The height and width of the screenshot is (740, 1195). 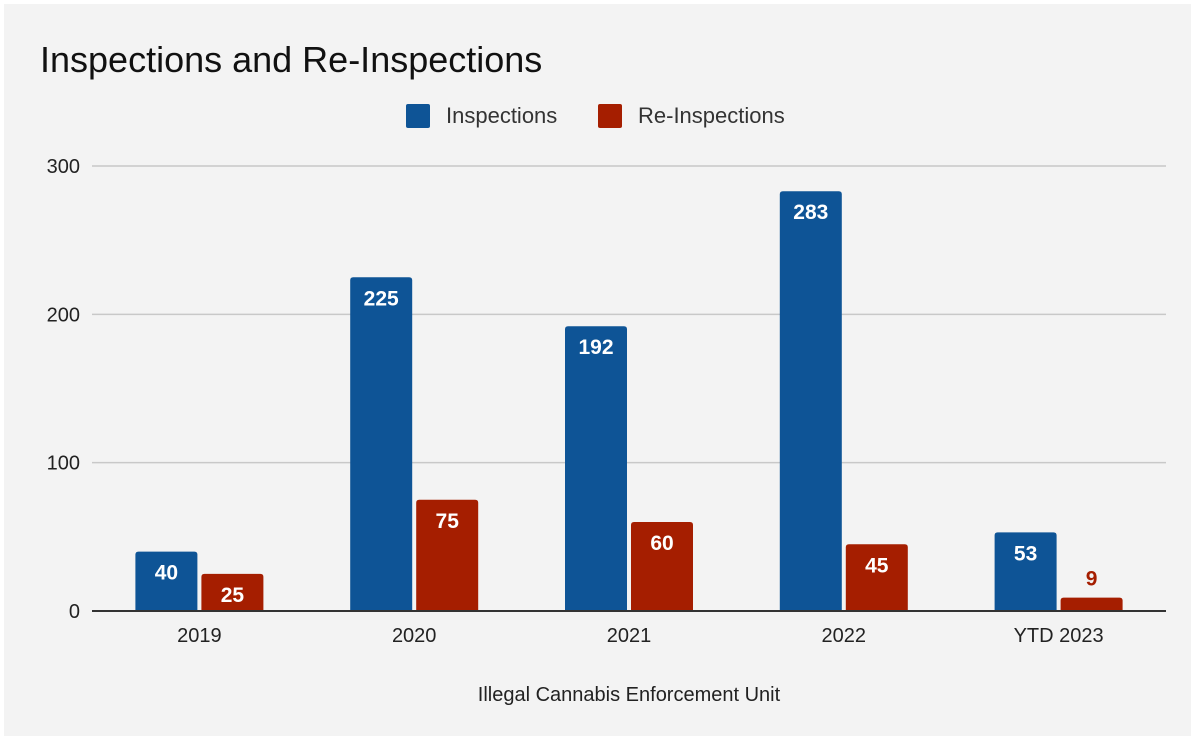 I want to click on data-label-inspections: 283, so click(x=810, y=212).